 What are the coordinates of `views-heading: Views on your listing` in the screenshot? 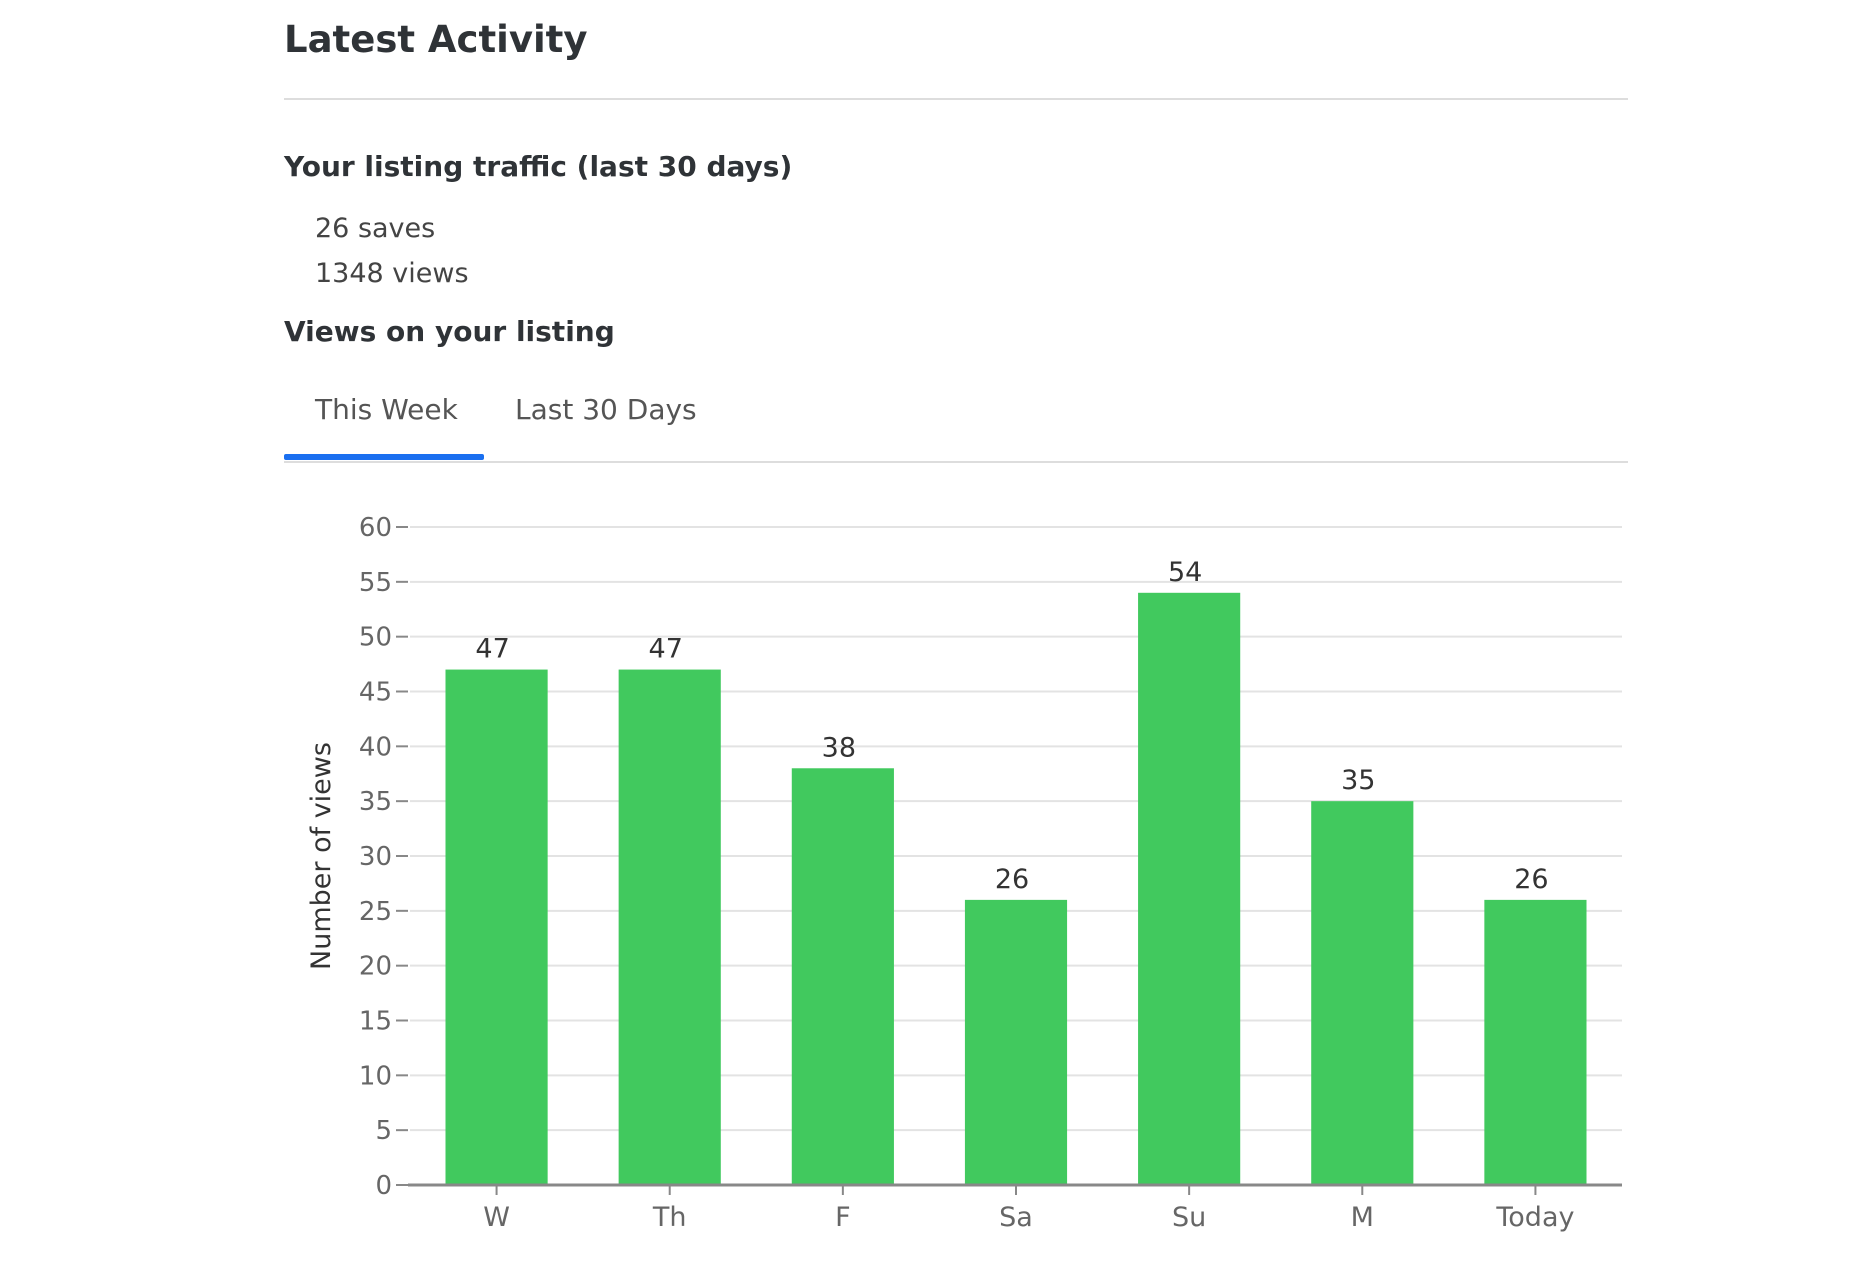 It's located at (449, 331).